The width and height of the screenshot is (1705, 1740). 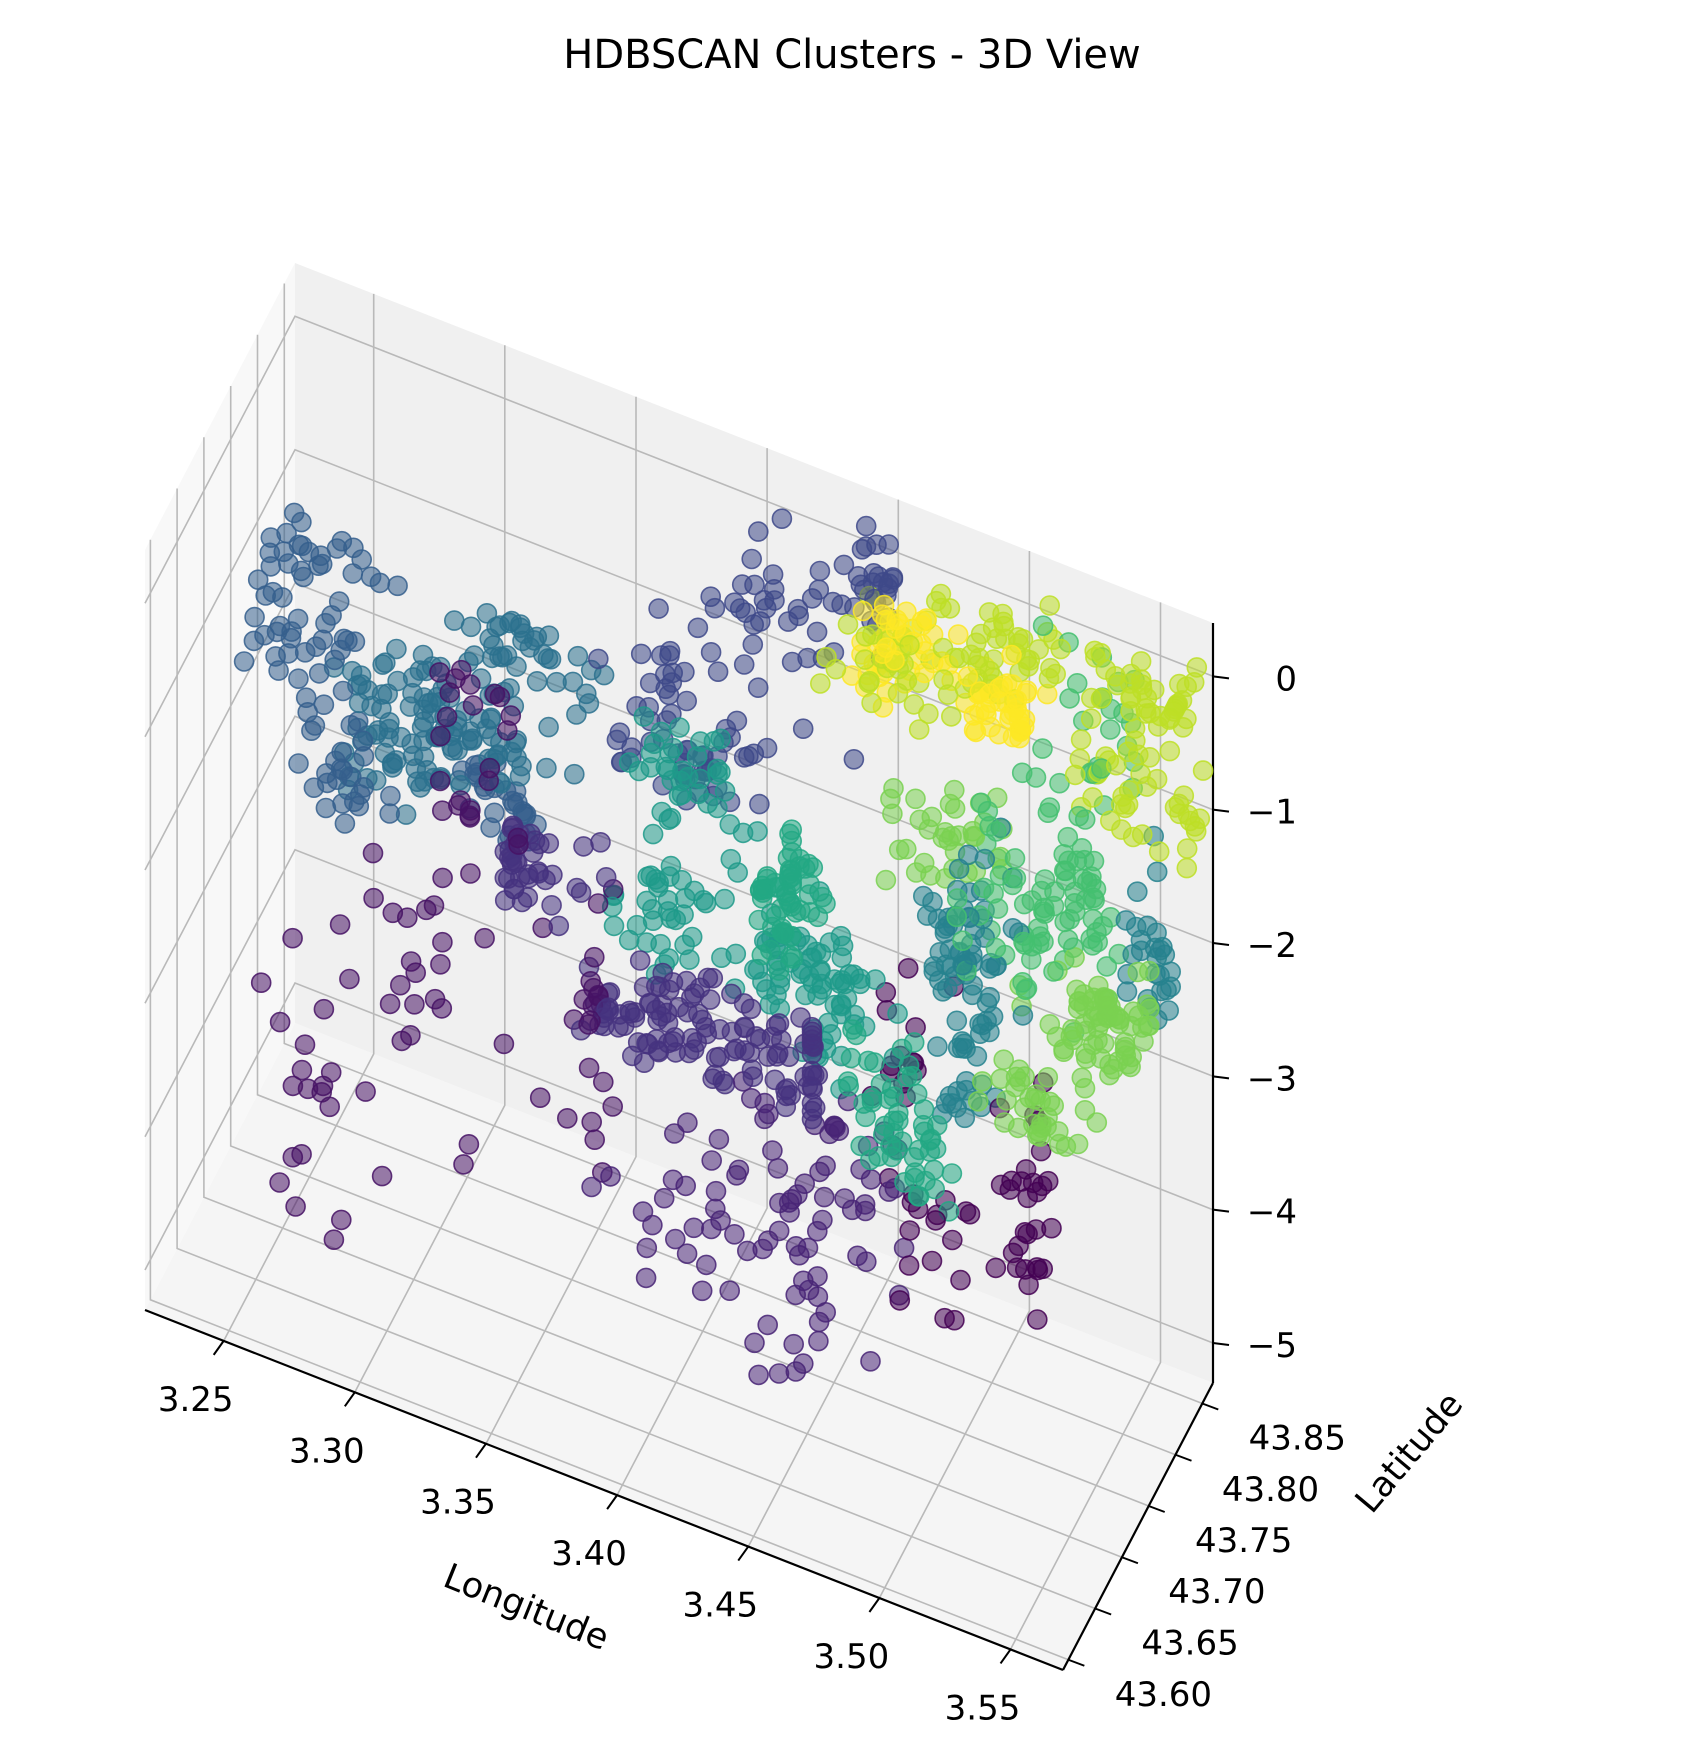 What do you see at coordinates (720, 1606) in the screenshot?
I see `x-tick-label: 3.45` at bounding box center [720, 1606].